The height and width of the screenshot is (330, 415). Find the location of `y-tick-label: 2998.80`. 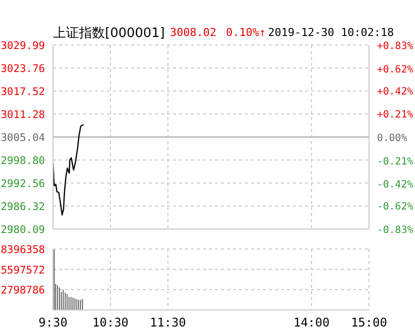

y-tick-label: 2998.80 is located at coordinates (22, 161).